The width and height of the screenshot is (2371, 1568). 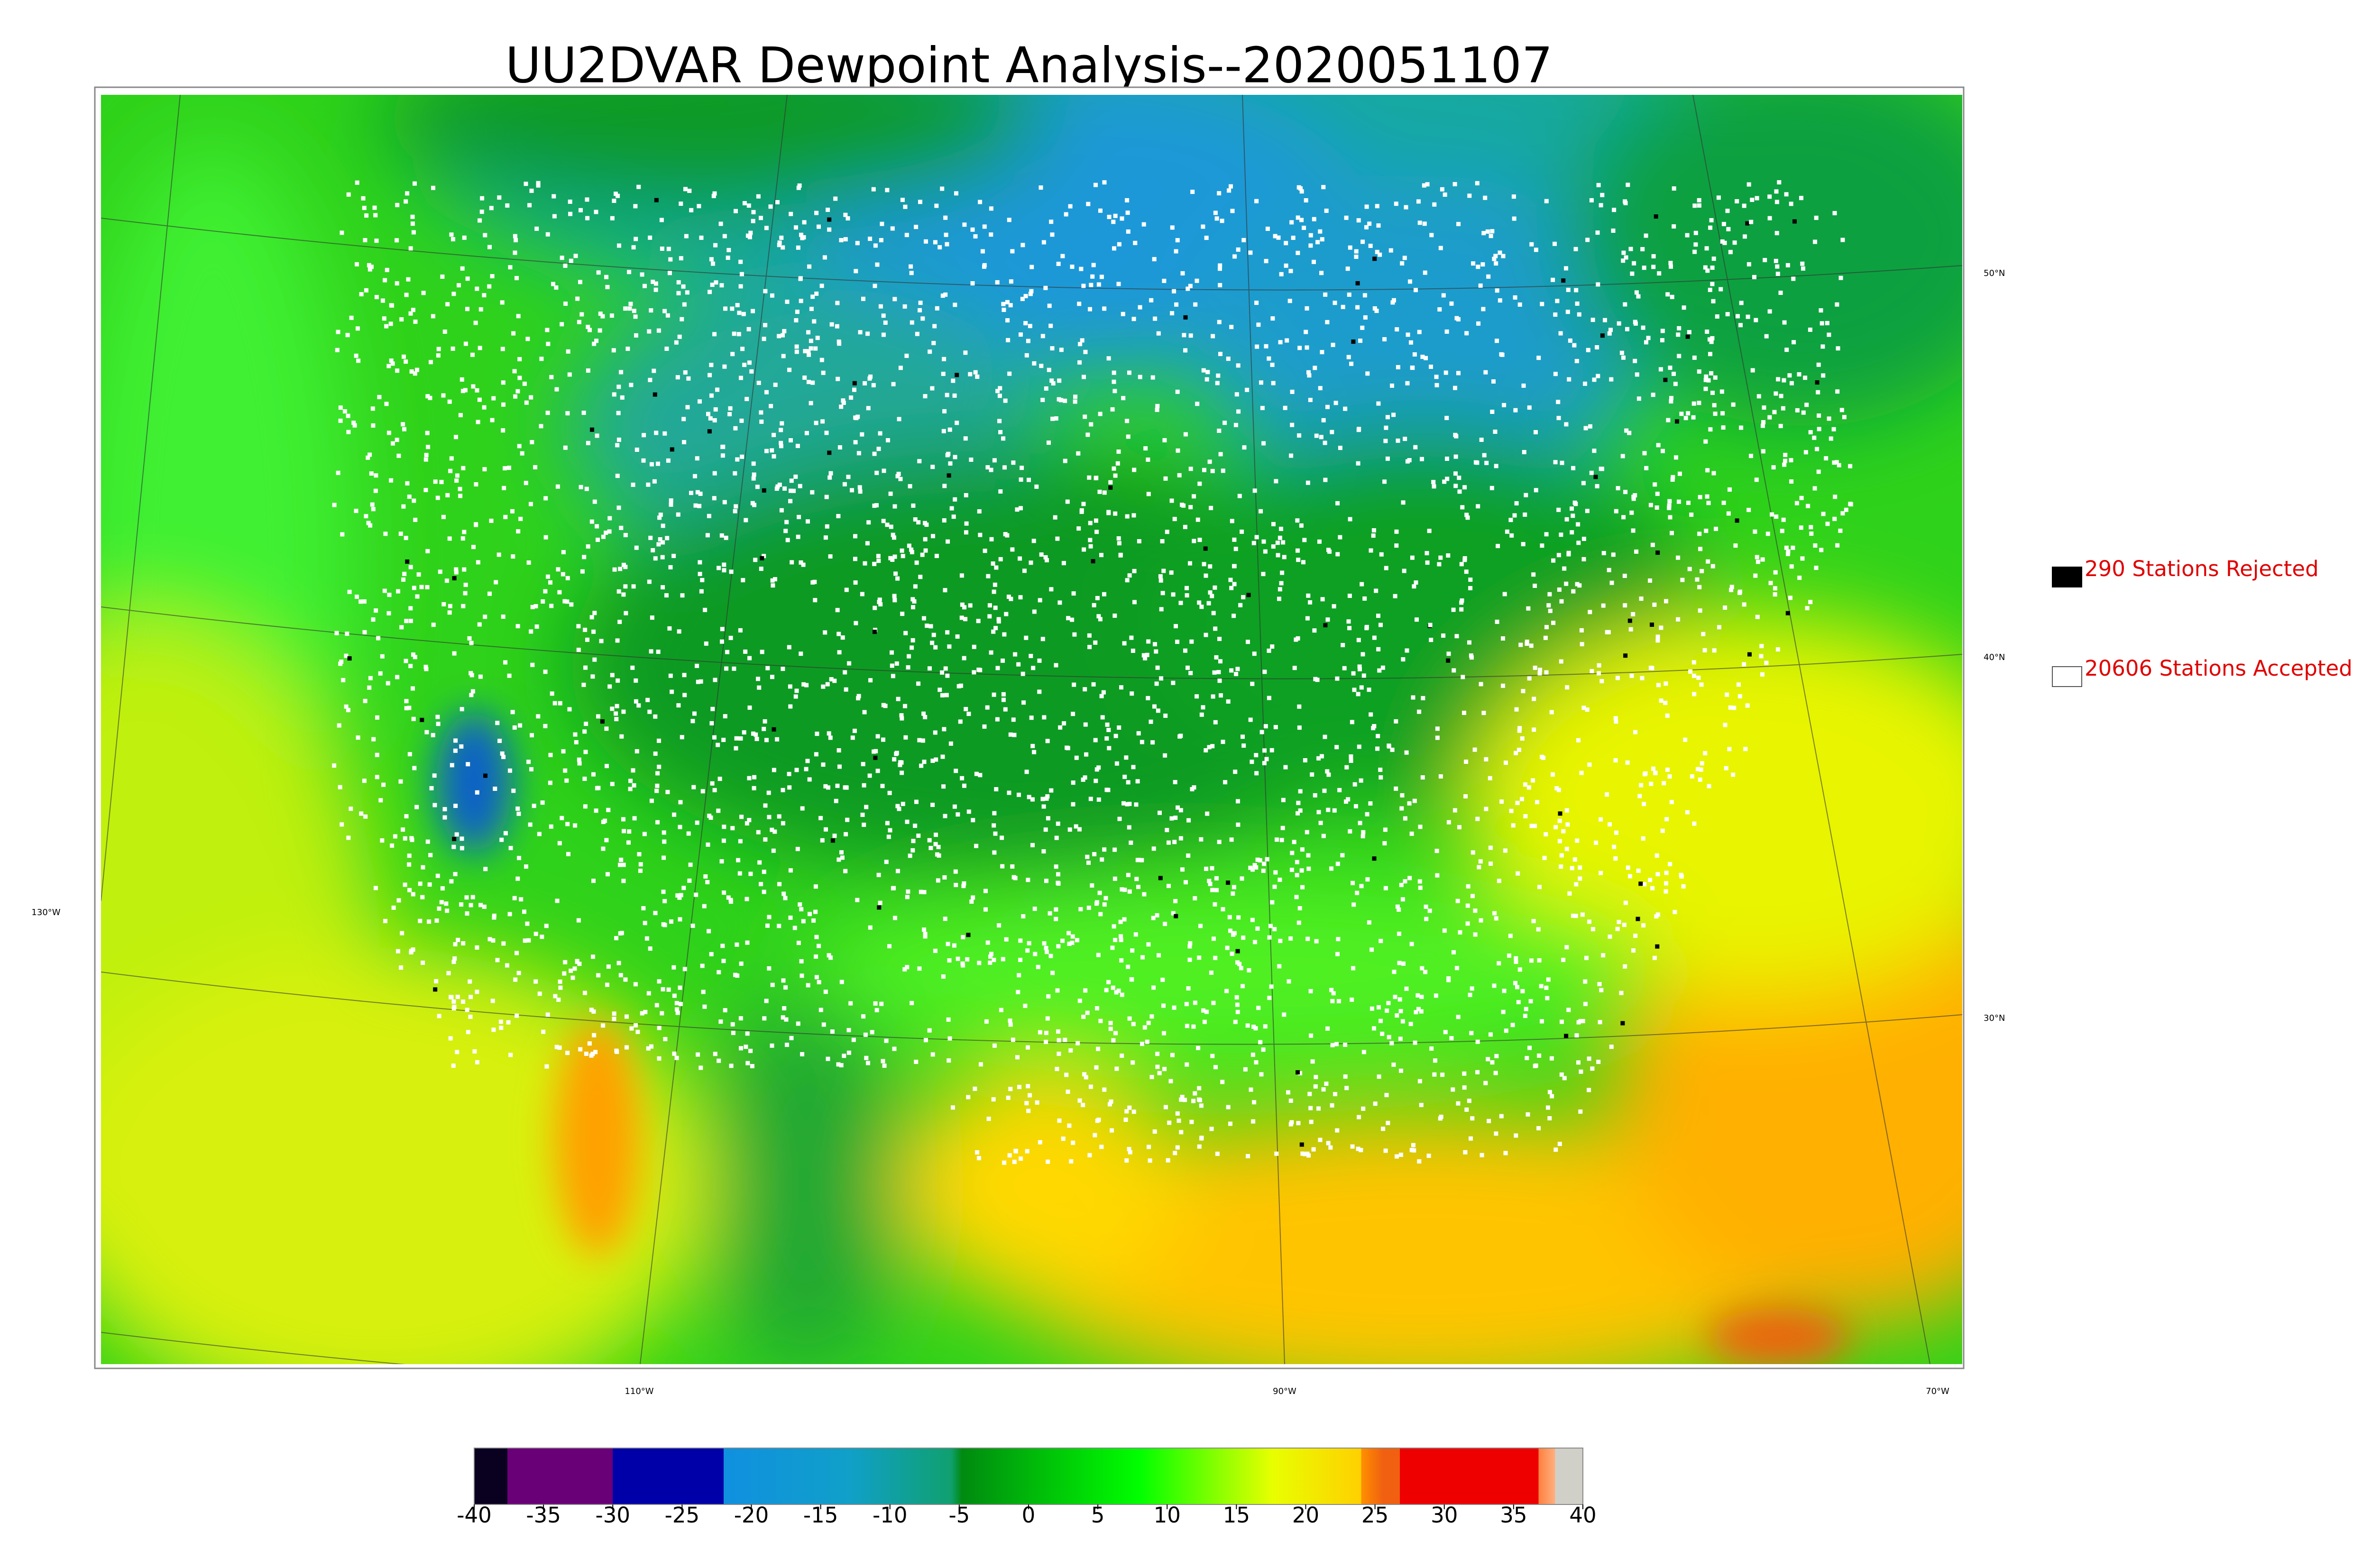 What do you see at coordinates (820, 1515) in the screenshot?
I see `colorbar-tick-label: -15` at bounding box center [820, 1515].